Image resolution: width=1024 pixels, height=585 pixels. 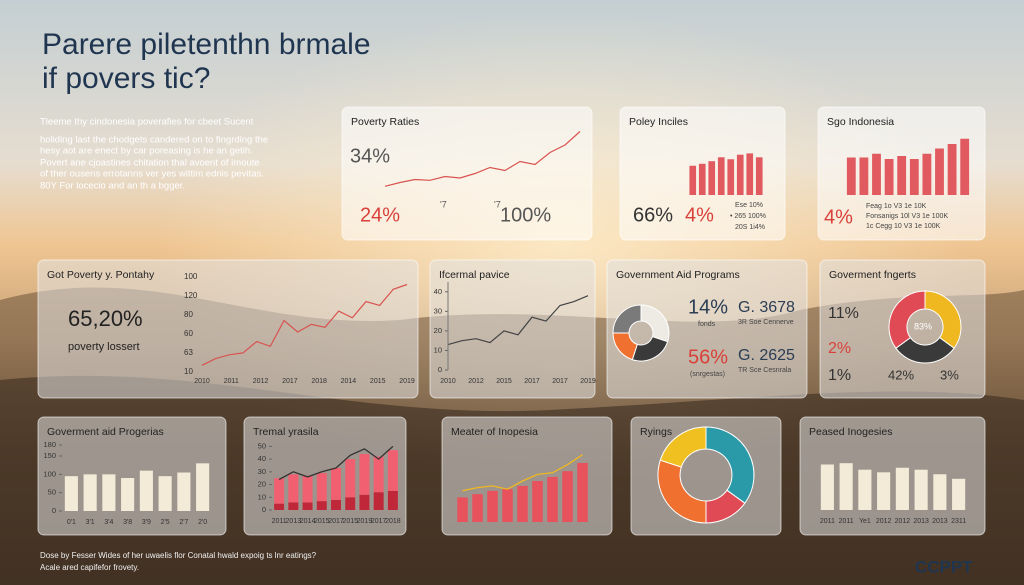 What do you see at coordinates (850, 432) in the screenshot?
I see `panel-title: Peased Inogesies` at bounding box center [850, 432].